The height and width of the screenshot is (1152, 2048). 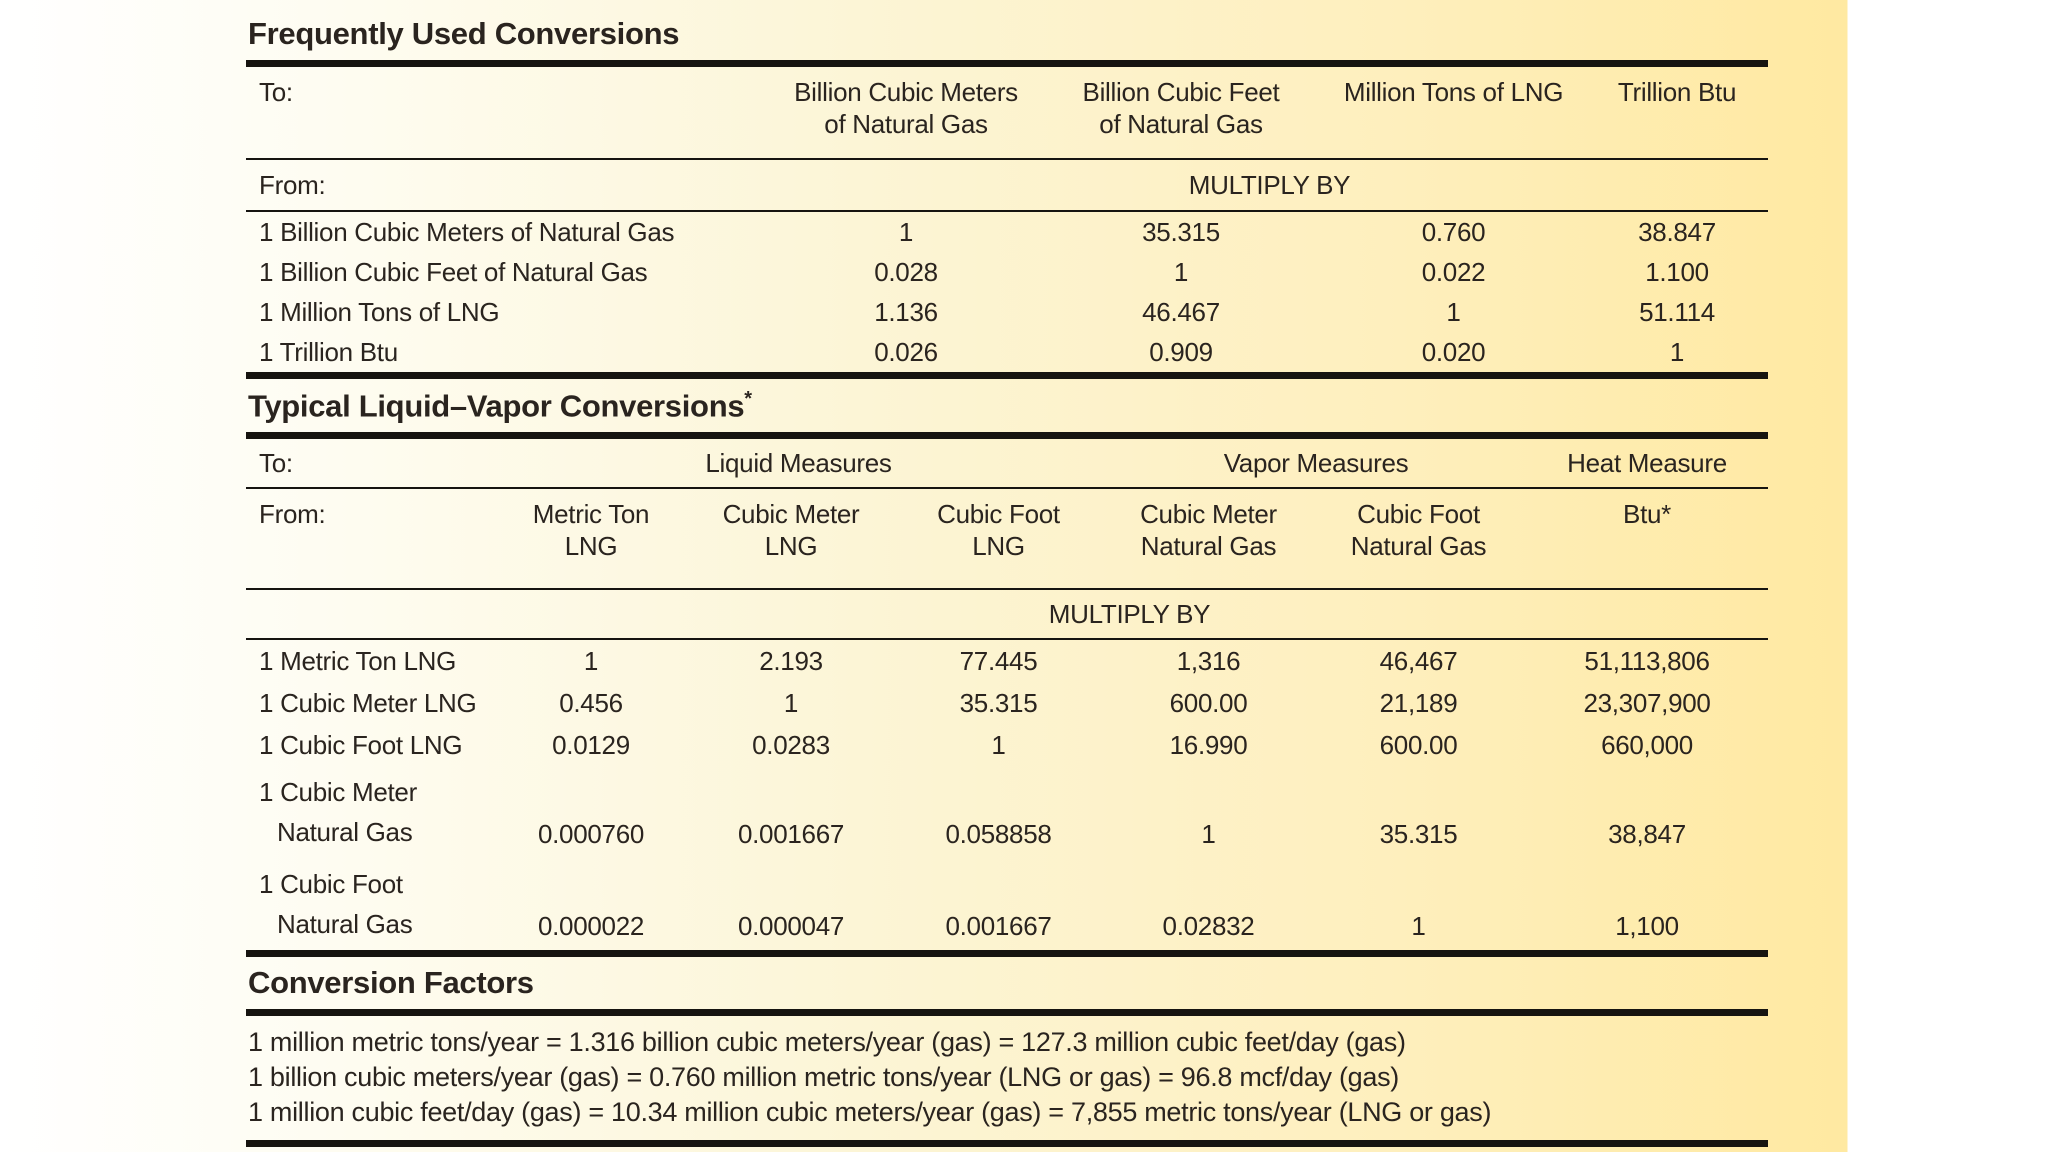 What do you see at coordinates (1453, 351) in the screenshot?
I see `value-cell: 0.020` at bounding box center [1453, 351].